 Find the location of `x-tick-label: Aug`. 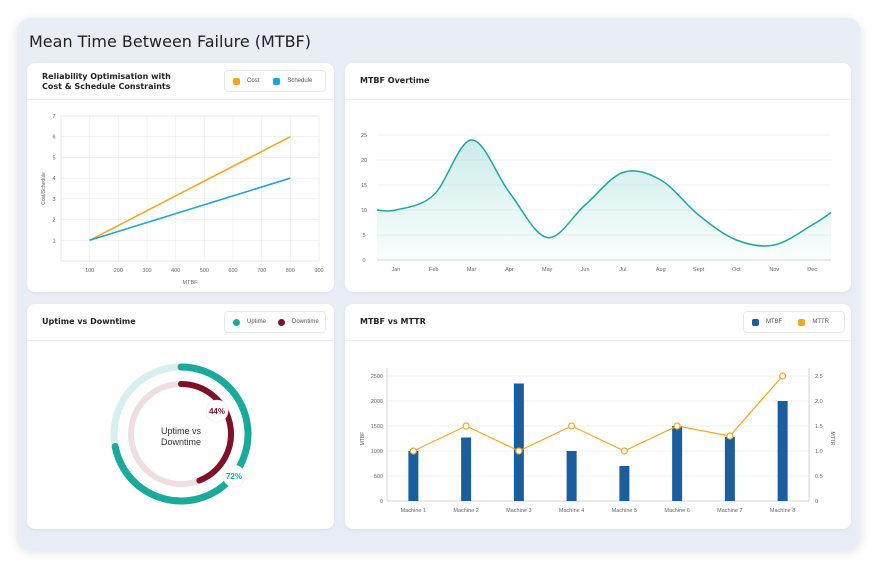

x-tick-label: Aug is located at coordinates (661, 270).